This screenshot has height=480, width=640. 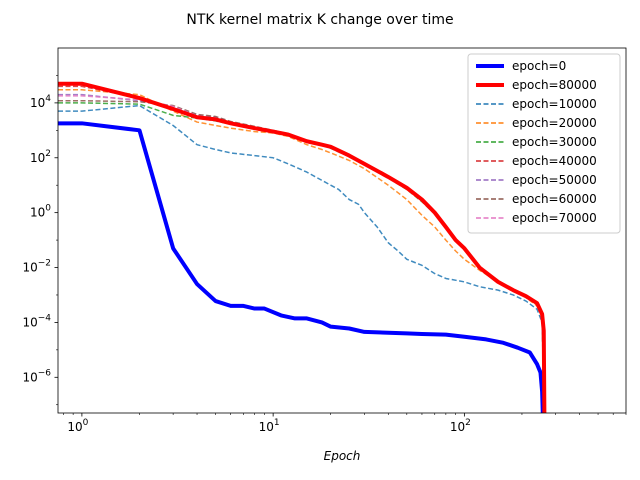 I want to click on legend-label: epoch=60000, so click(x=554, y=199).